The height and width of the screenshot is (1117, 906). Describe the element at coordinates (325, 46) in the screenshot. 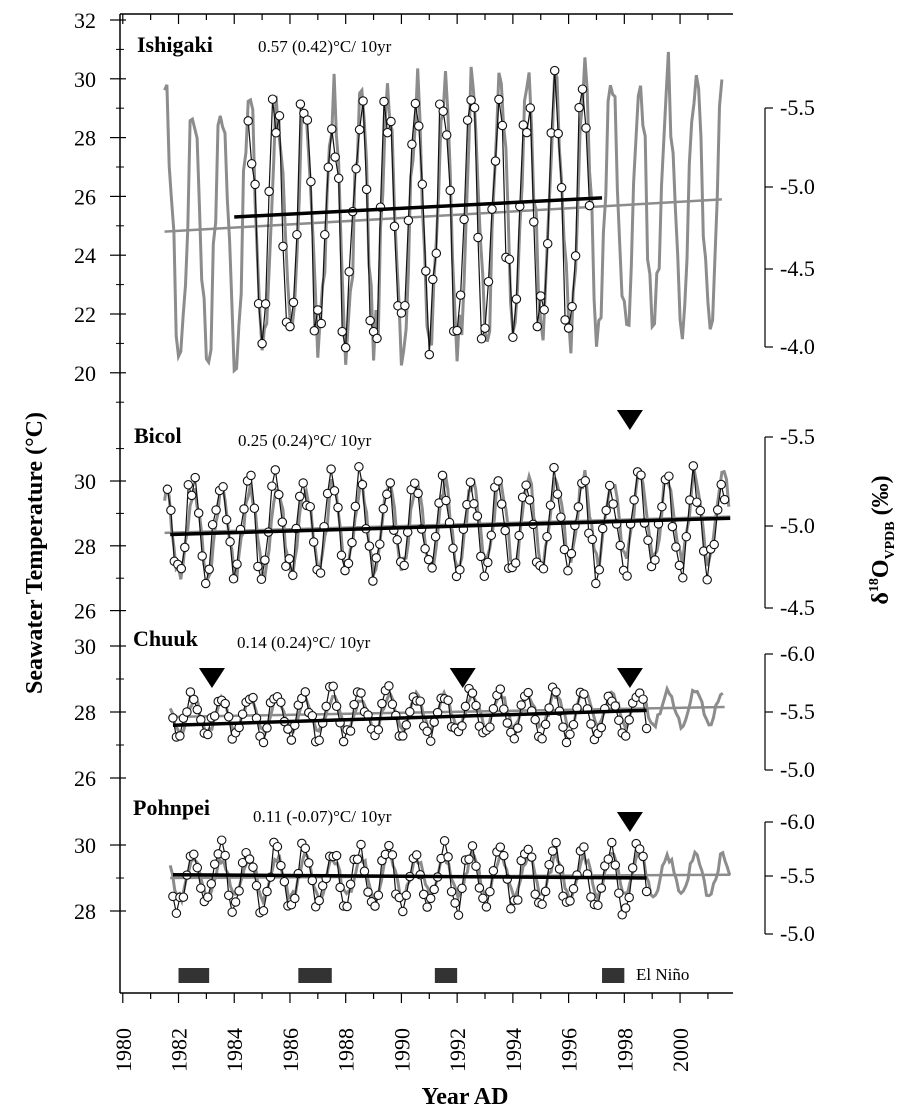

I see `trend-label: 0.57 (0.42)°C/ 10yr` at that location.